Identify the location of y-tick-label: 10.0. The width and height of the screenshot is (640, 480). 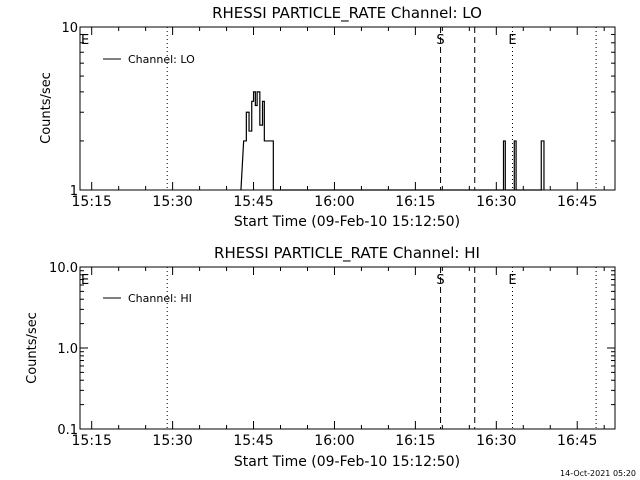
(63, 268).